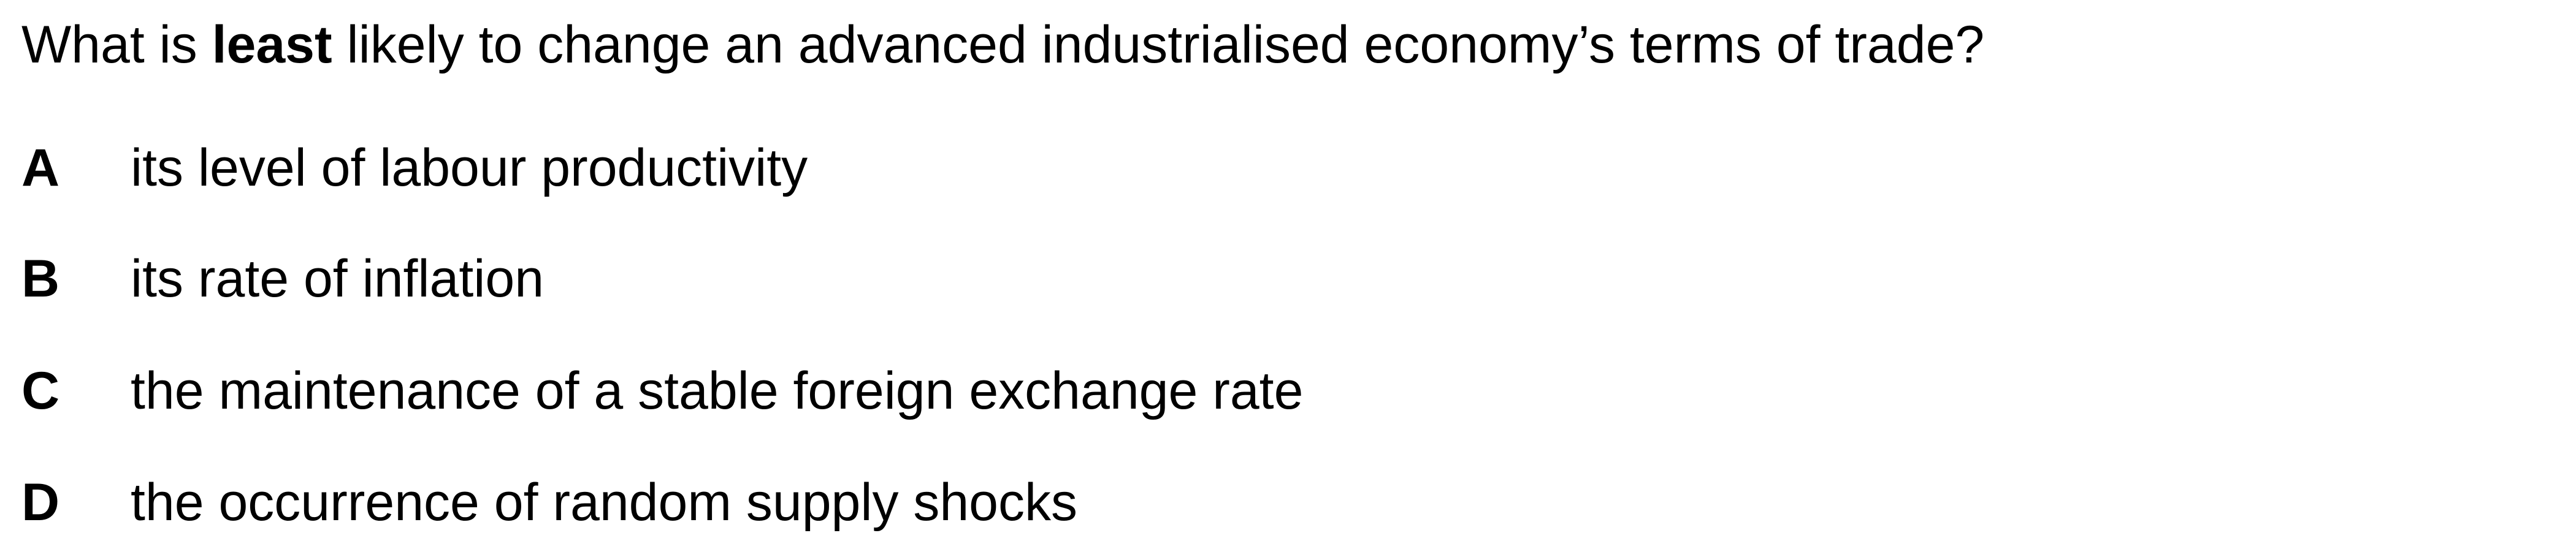 Image resolution: width=2576 pixels, height=552 pixels. I want to click on option-b-text: its rate of inflation, so click(338, 278).